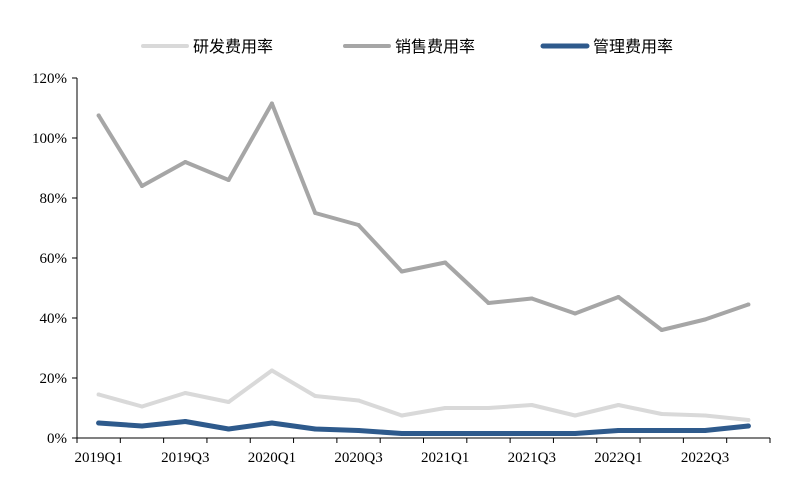 Image resolution: width=805 pixels, height=494 pixels. Describe the element at coordinates (49, 79) in the screenshot. I see `y-tick-label: 120%` at that location.